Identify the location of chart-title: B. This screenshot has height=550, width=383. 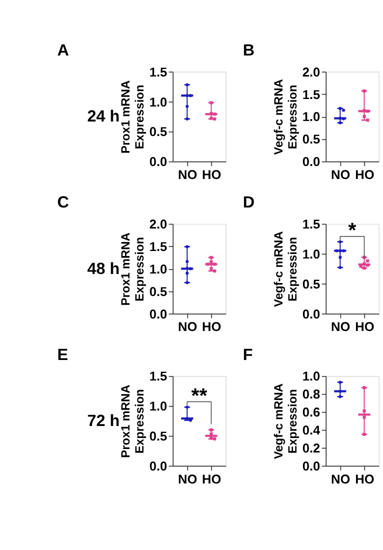
(248, 50).